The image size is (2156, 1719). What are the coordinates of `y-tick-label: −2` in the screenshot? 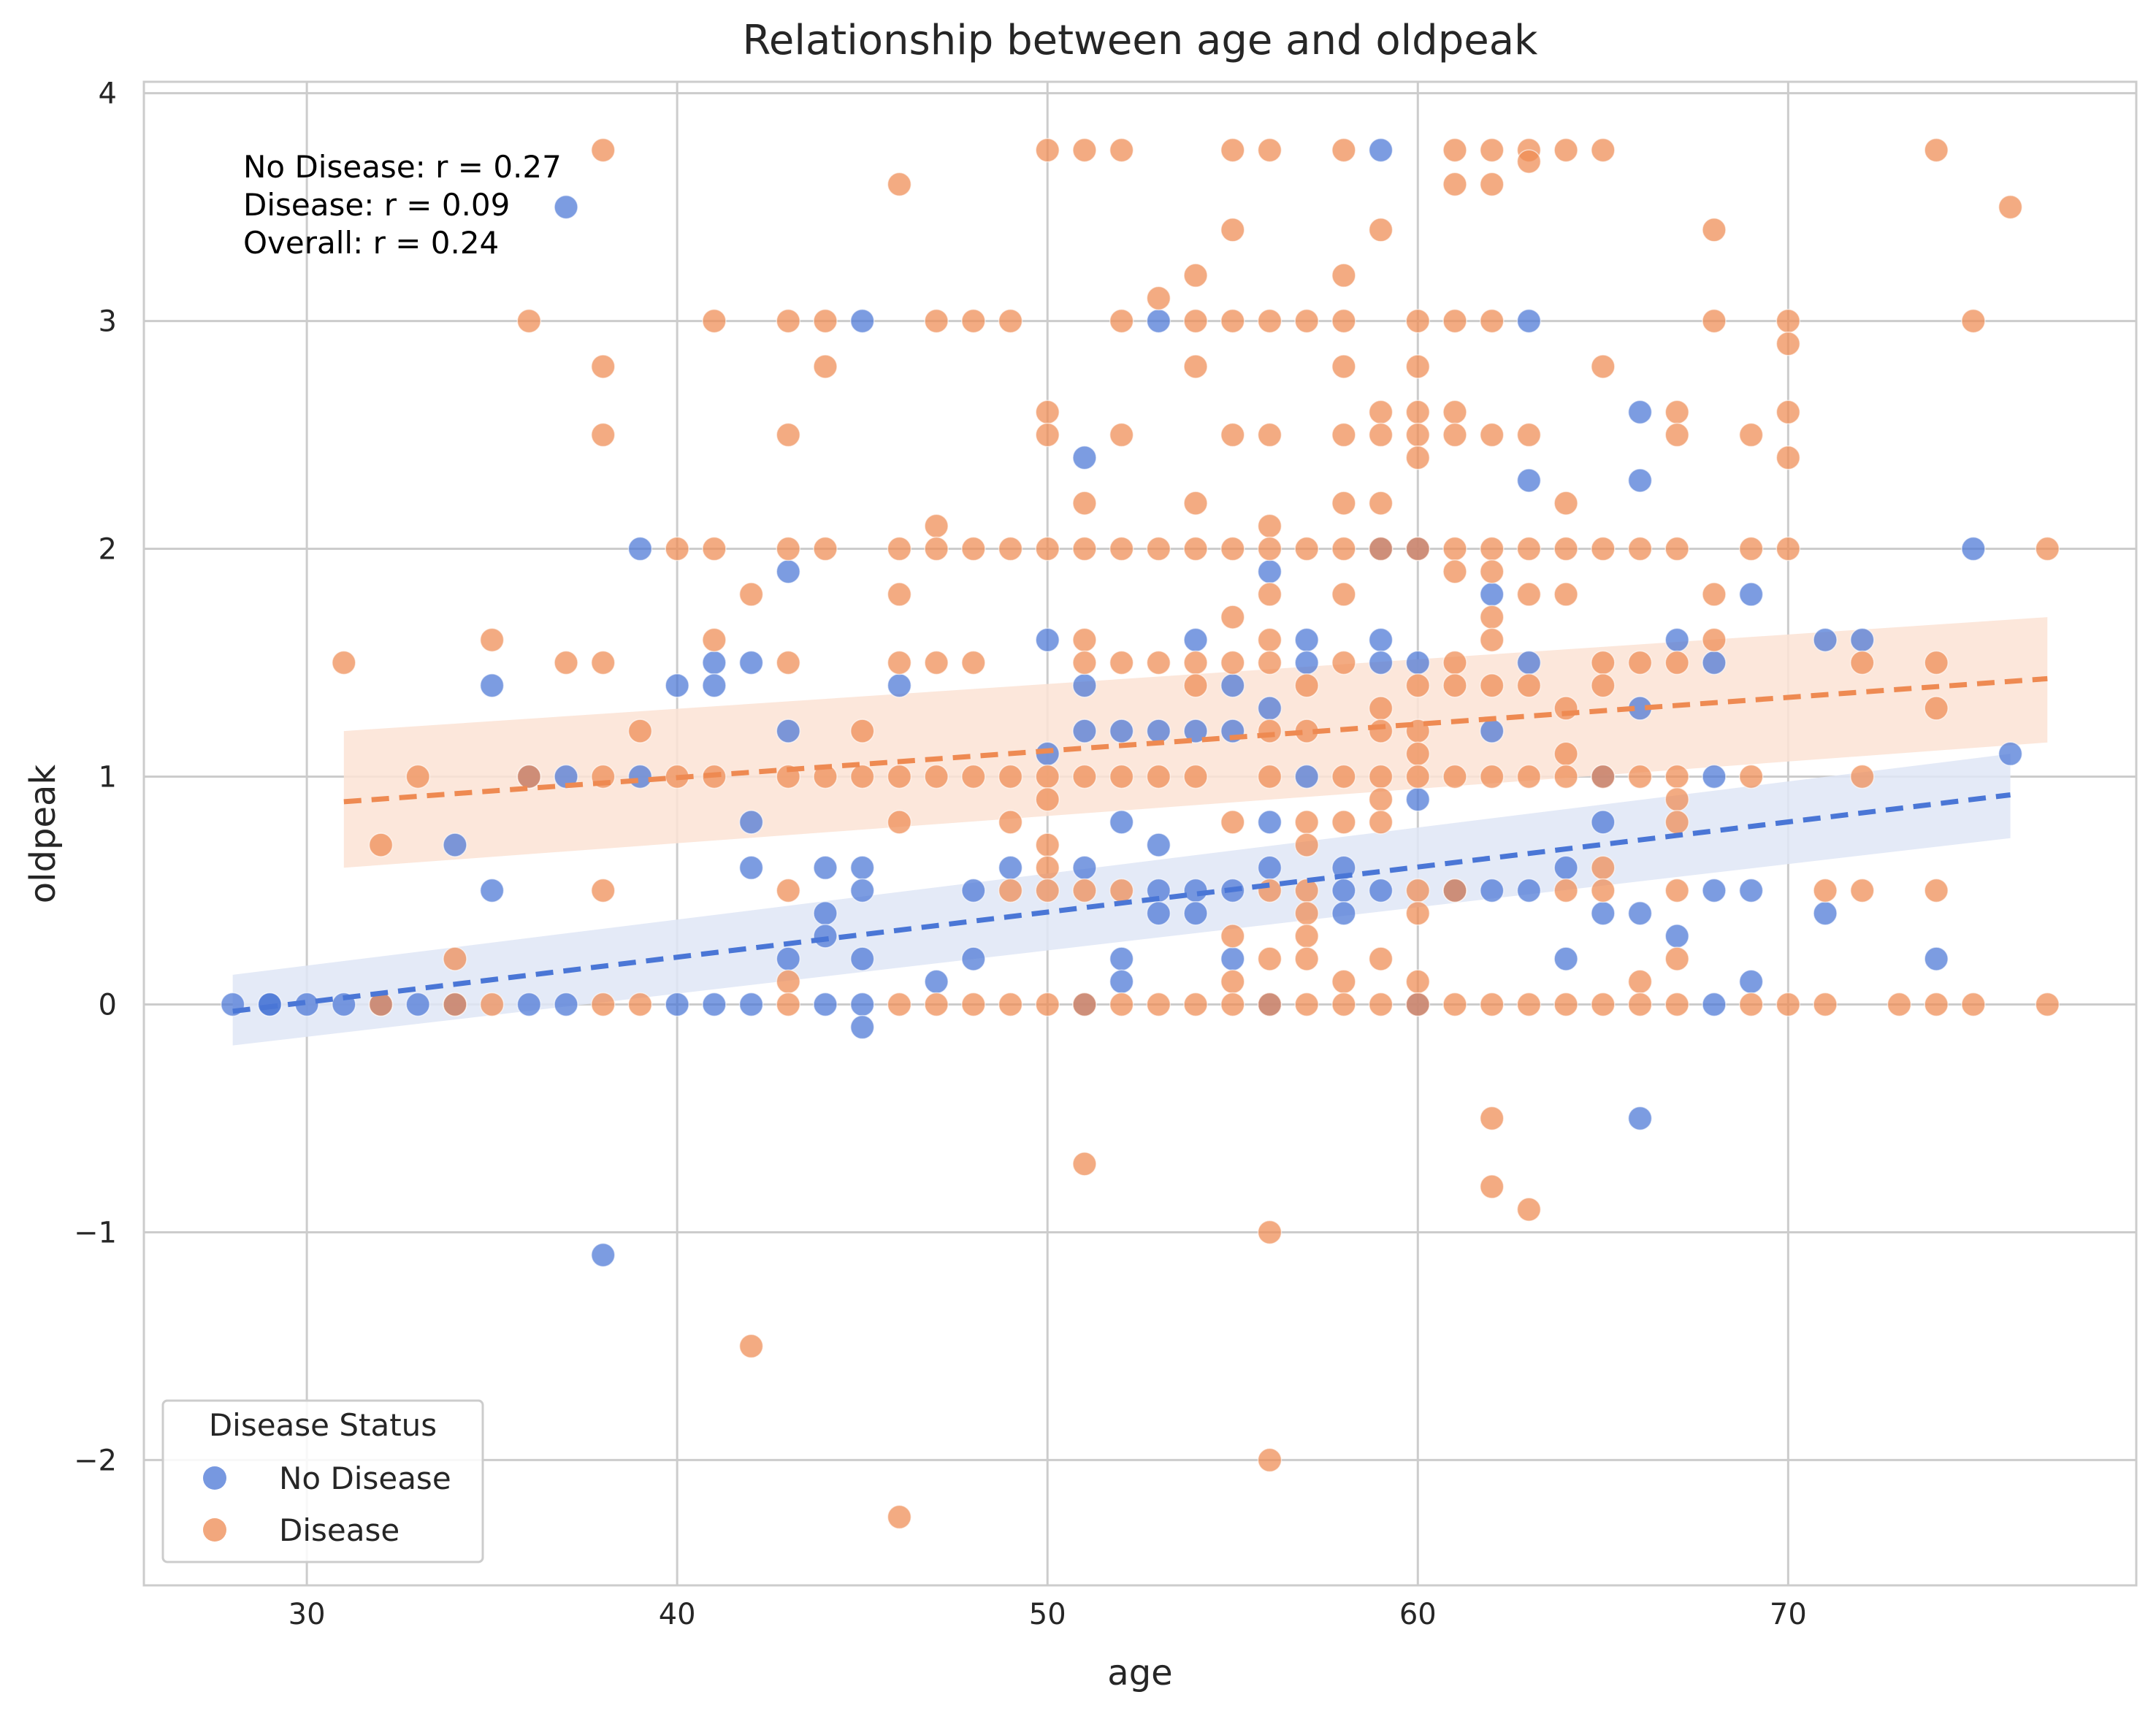 It's located at (96, 1460).